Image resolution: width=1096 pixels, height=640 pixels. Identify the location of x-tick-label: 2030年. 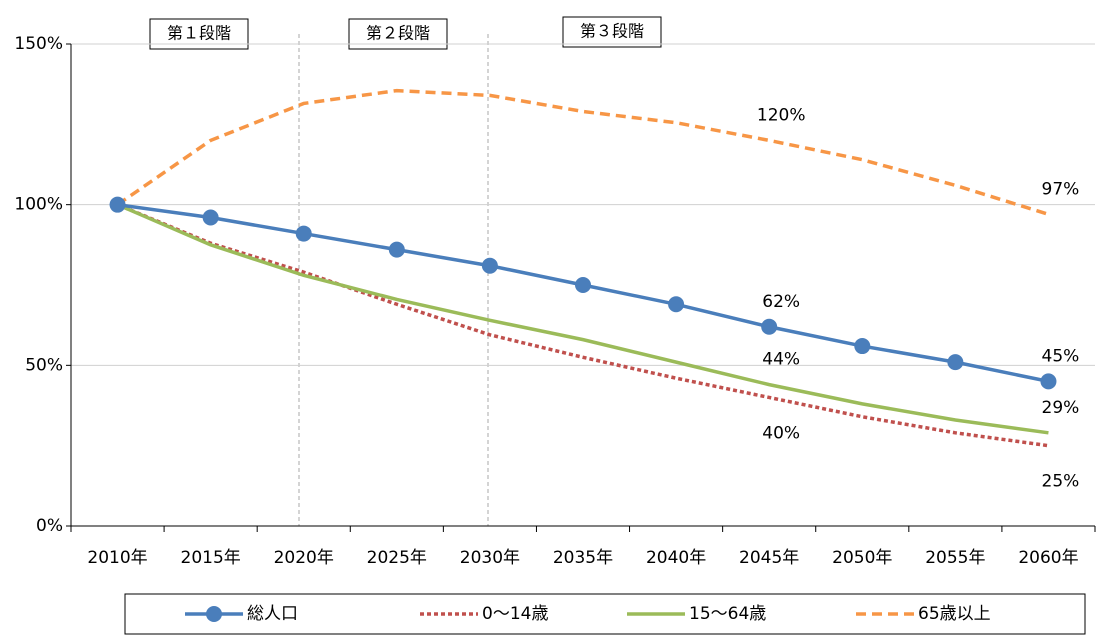
(490, 558).